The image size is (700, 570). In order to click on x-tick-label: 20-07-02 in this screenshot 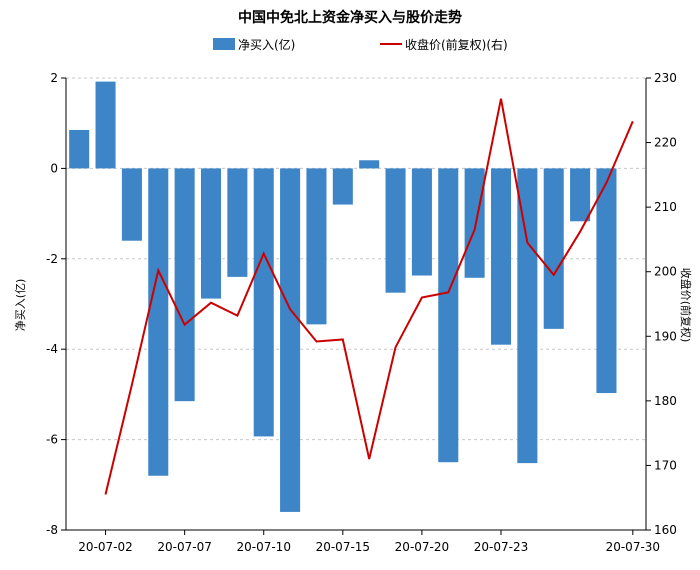, I will do `click(105, 547)`.